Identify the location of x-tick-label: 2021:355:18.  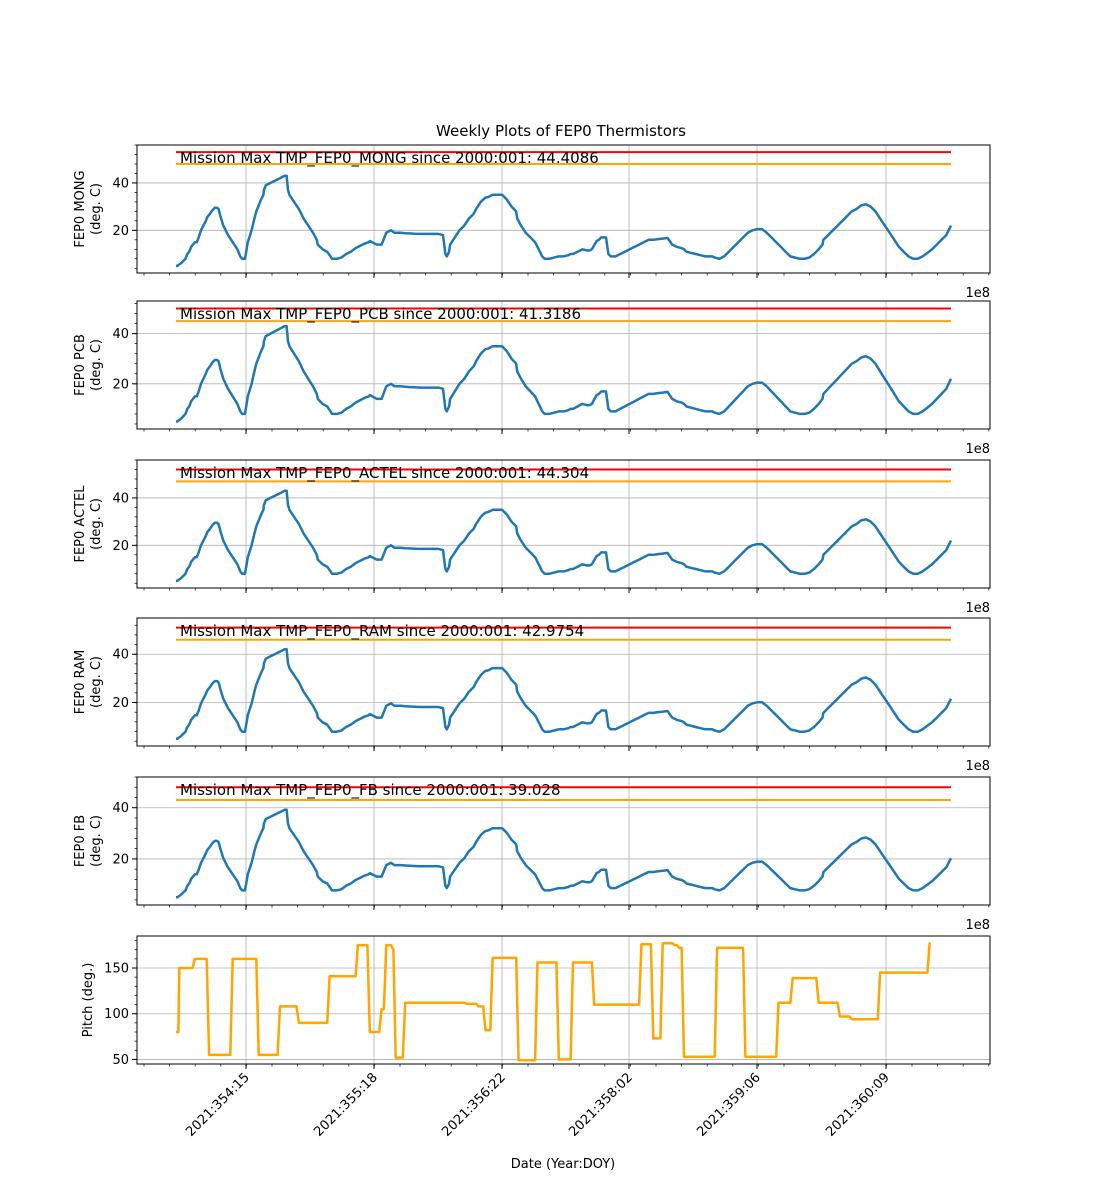
(345, 1104).